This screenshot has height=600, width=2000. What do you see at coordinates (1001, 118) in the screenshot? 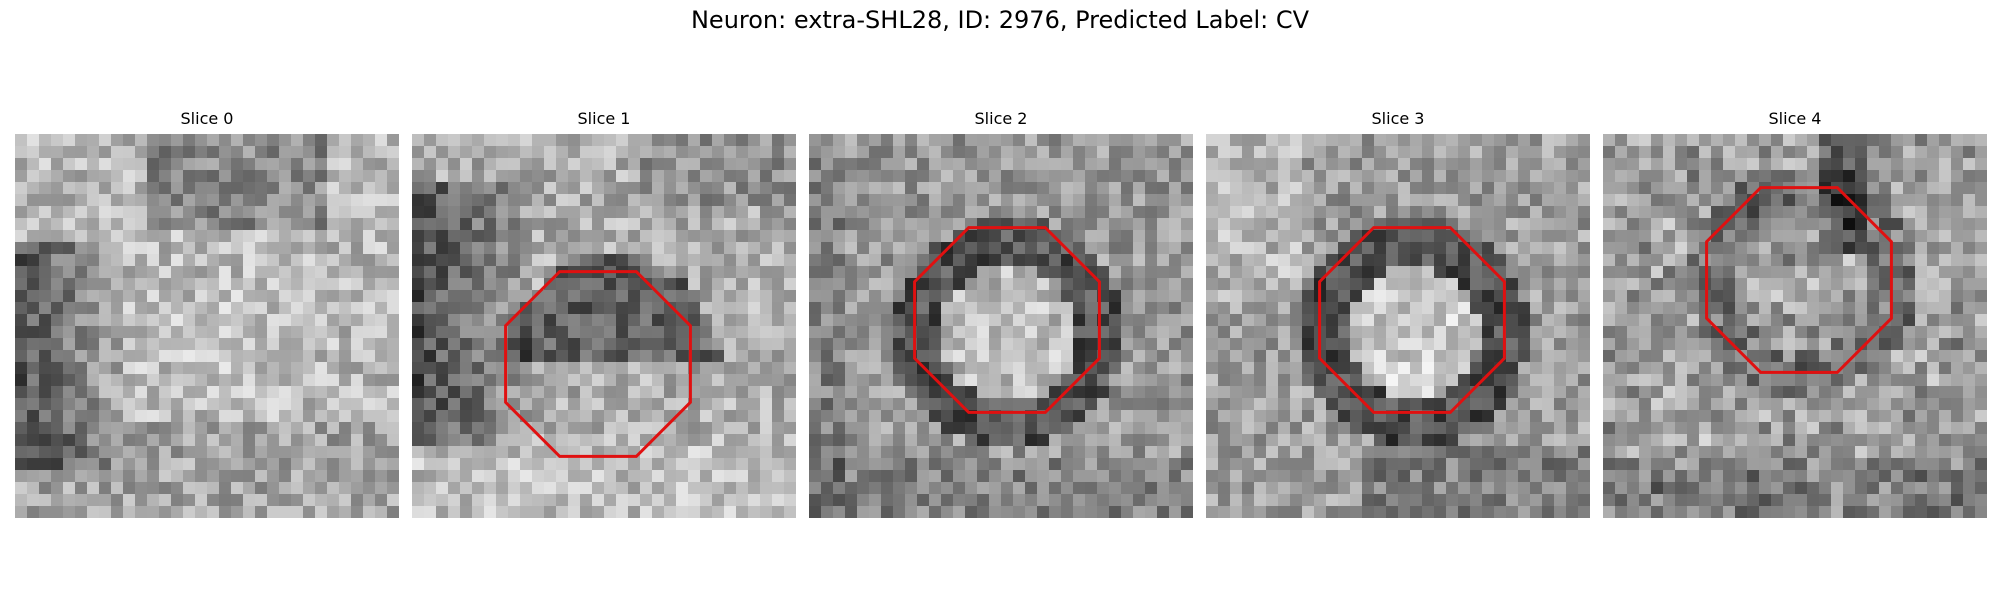
I see `slice-title-2: Slice 2` at bounding box center [1001, 118].